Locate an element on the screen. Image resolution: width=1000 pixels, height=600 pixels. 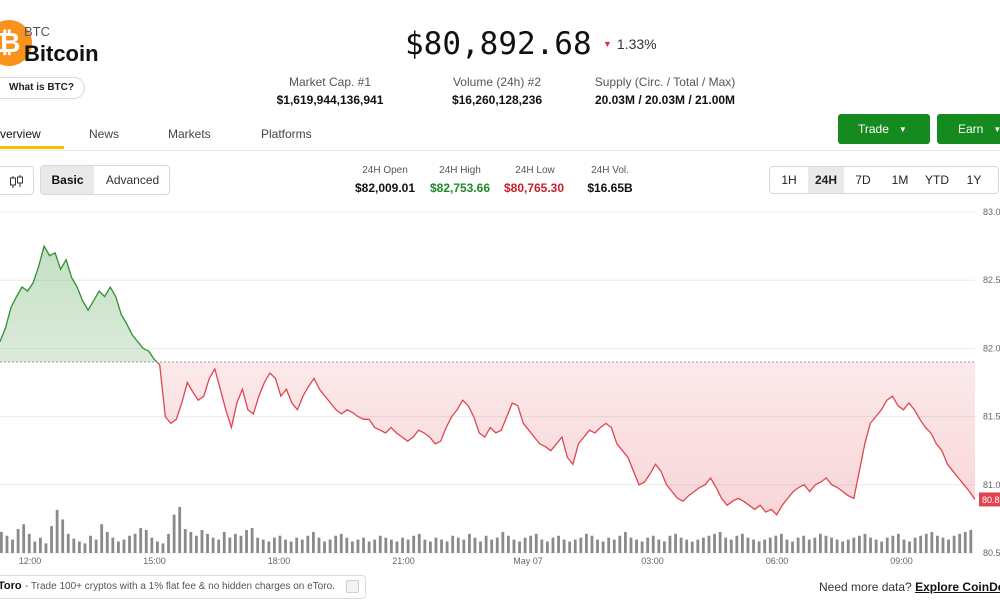
earn-button: Earn ▼ is located at coordinates (968, 129).